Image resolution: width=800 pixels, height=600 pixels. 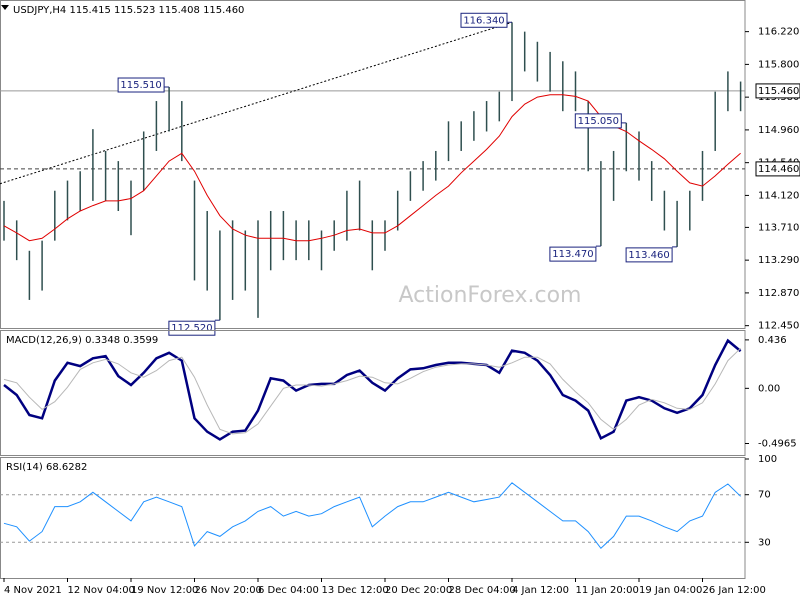 I want to click on x-tick-label: 4 Nov 2021, so click(x=33, y=590).